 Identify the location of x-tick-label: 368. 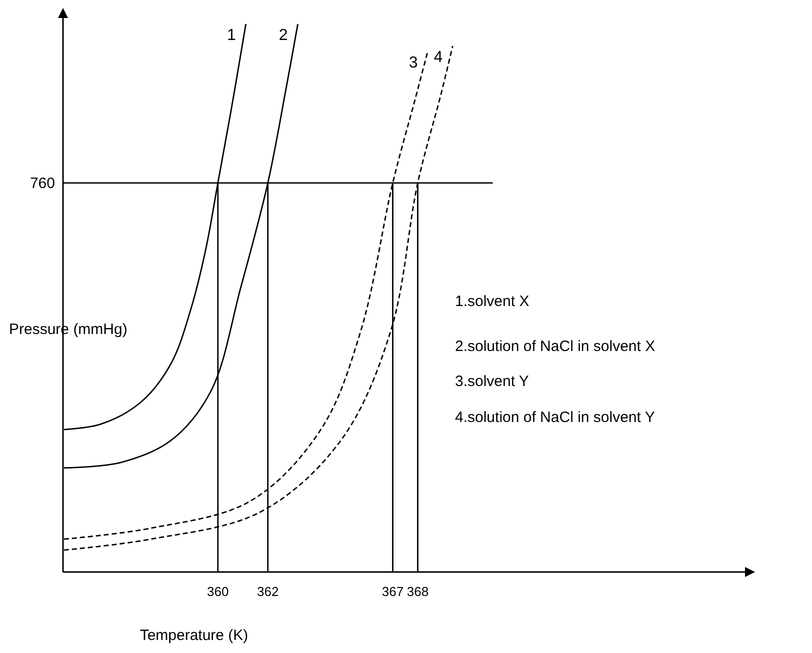
(417, 591).